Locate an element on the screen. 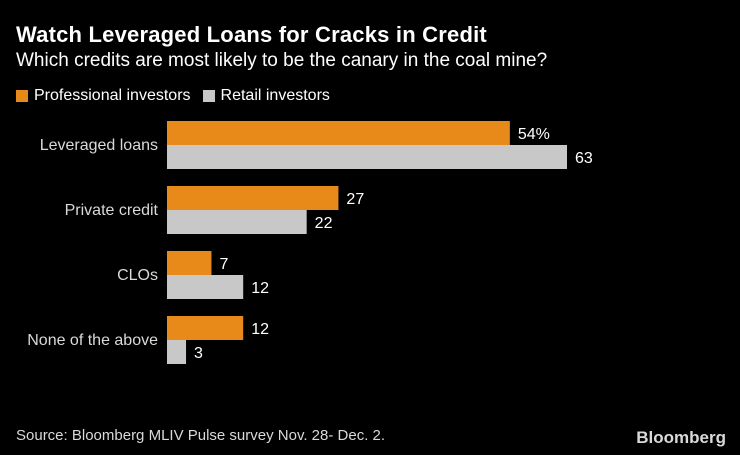 The width and height of the screenshot is (740, 455). data-label: 54% is located at coordinates (534, 134).